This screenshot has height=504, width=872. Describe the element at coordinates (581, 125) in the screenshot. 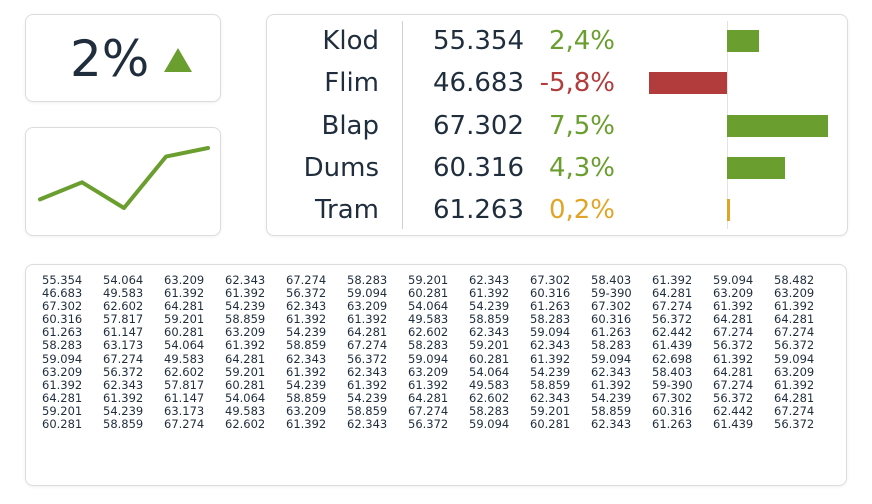

I see `metric-change: 7,5%` at that location.